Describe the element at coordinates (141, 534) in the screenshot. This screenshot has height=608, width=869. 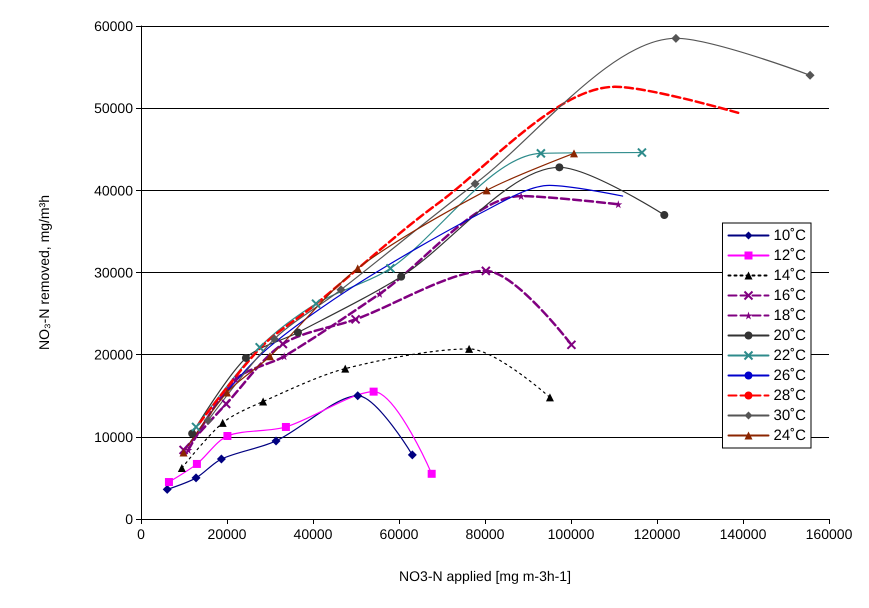
I see `x-tick-label: 0` at that location.